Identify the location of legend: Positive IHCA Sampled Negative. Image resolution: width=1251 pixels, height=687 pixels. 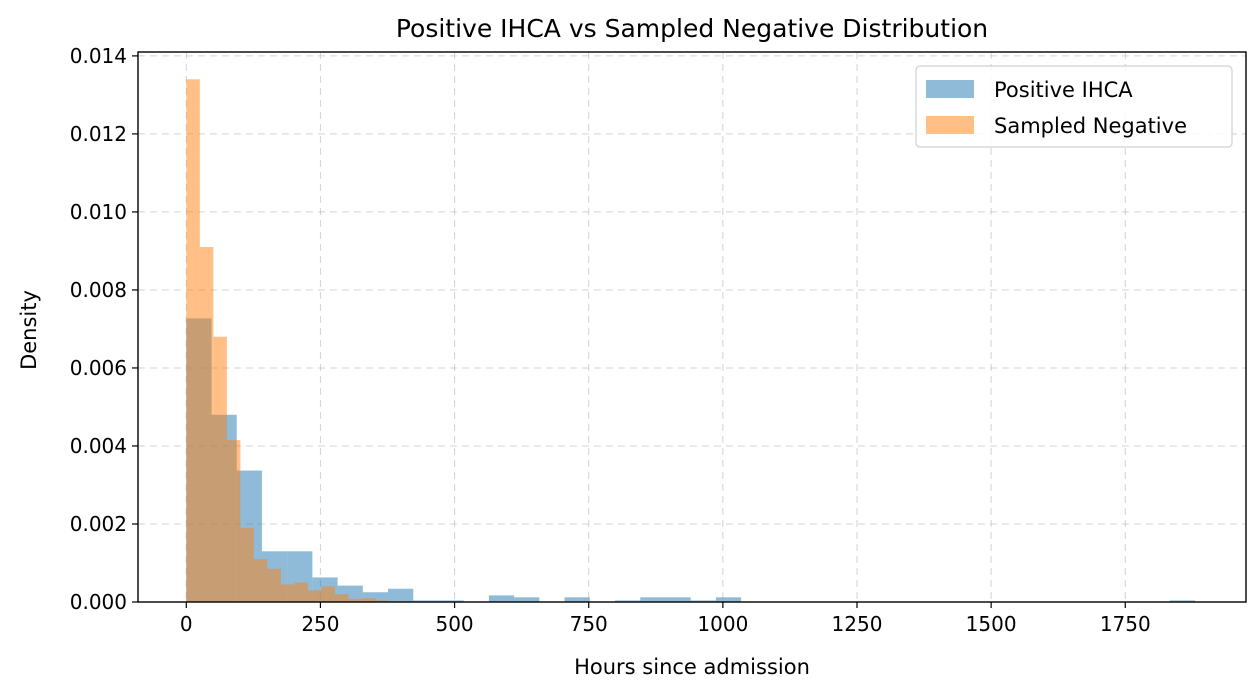
(1074, 106).